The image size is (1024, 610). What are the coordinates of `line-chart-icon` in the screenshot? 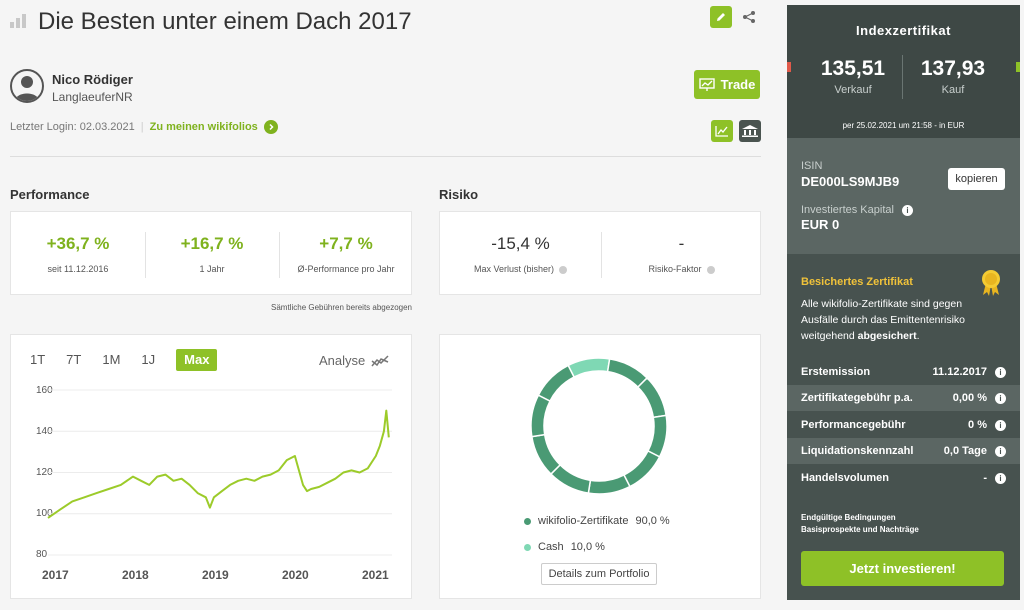 It's located at (721, 131).